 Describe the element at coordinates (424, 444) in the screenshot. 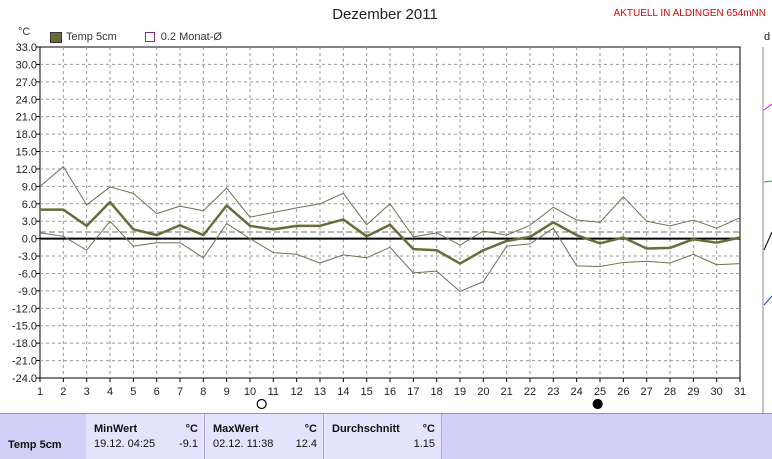

I see `avg-value: 1.15` at that location.